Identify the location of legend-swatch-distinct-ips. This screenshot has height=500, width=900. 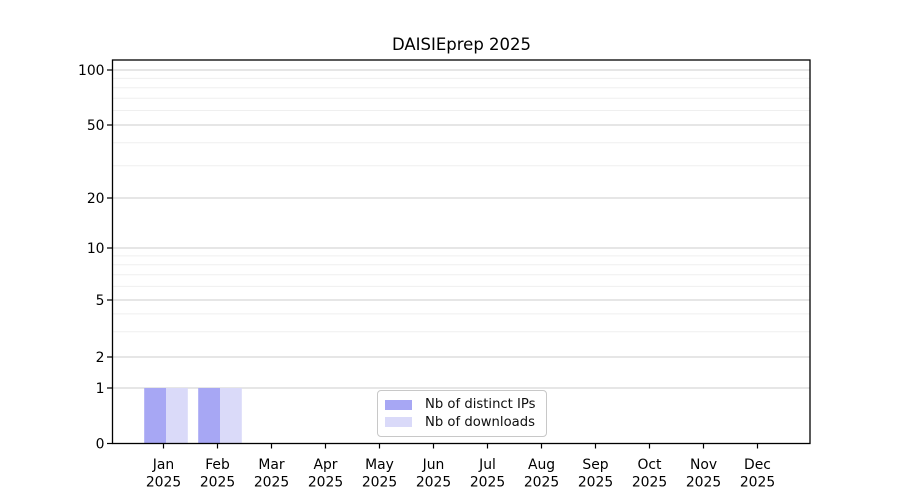
(398, 405).